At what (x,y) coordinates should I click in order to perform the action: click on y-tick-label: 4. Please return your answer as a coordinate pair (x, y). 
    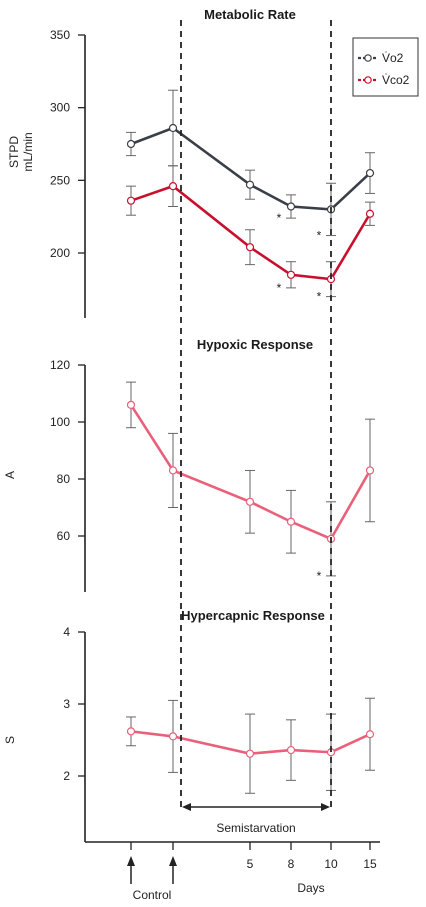
    Looking at the image, I should click on (66, 632).